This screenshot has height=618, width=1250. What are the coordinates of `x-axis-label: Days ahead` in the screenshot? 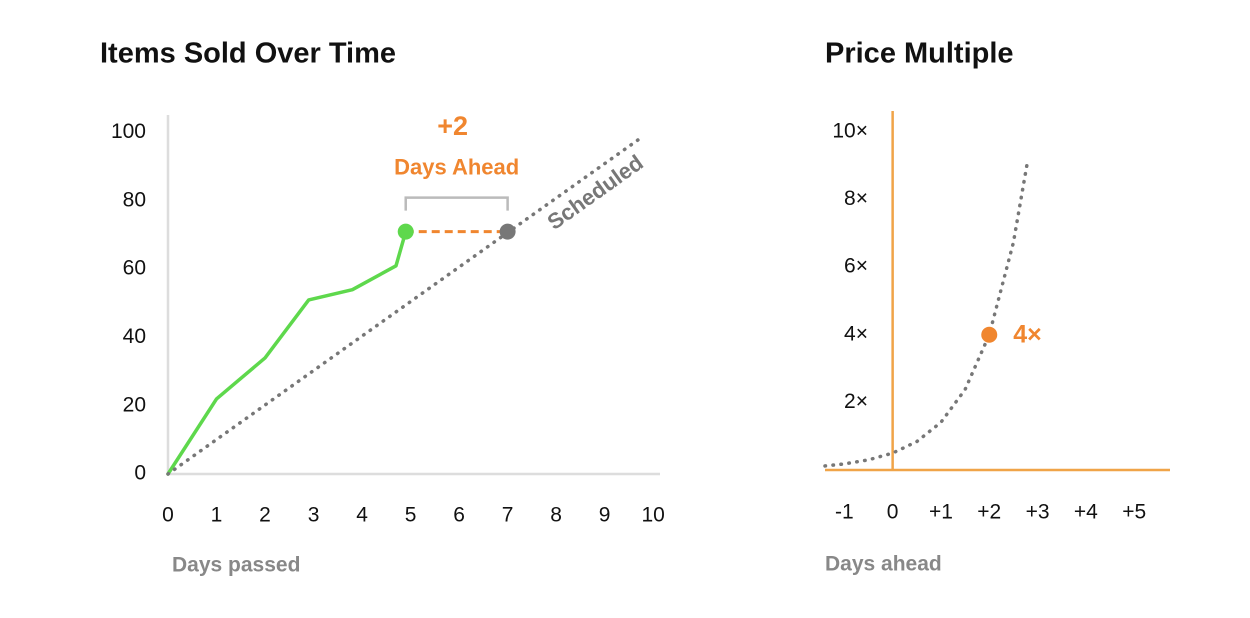 It's located at (883, 564).